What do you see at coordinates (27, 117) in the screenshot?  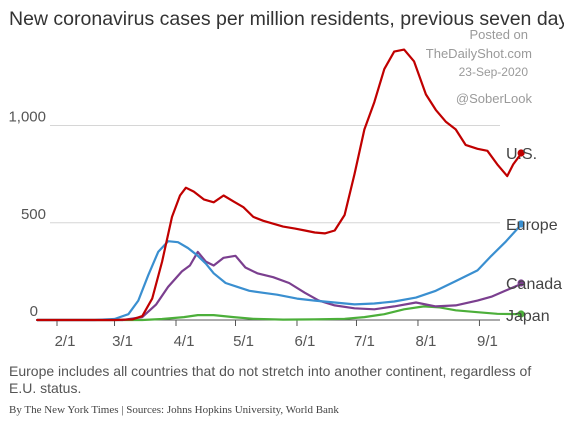 I see `y-tick-label-1000: 1,000` at bounding box center [27, 117].